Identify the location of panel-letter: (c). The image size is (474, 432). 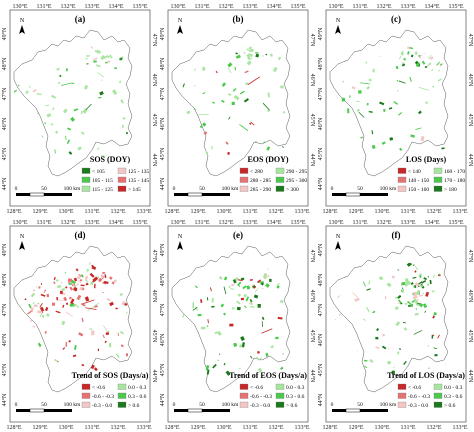
(396, 19).